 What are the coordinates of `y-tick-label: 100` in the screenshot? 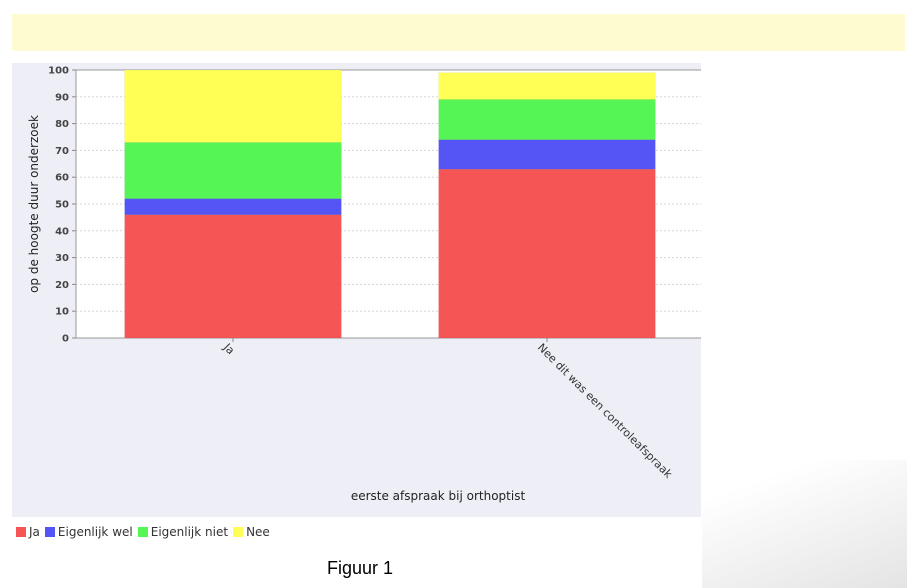 It's located at (58, 71).